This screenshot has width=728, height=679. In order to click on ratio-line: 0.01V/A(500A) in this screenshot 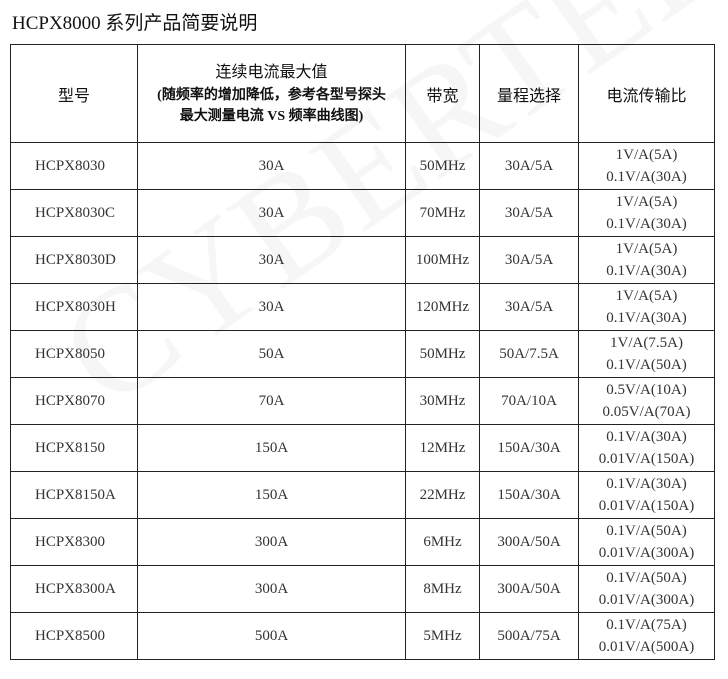, I will do `click(646, 647)`.